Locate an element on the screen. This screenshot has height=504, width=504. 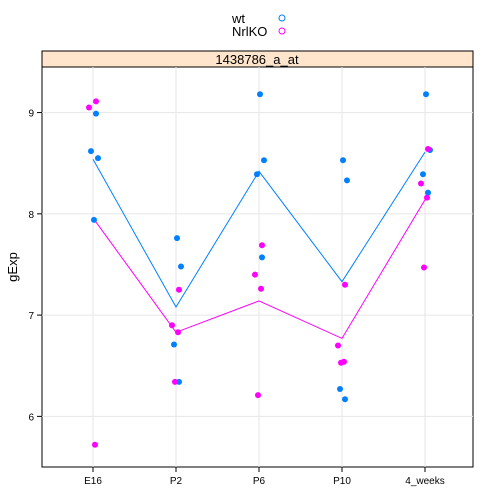
legend-label-nrlko: NrlKO is located at coordinates (249, 31).